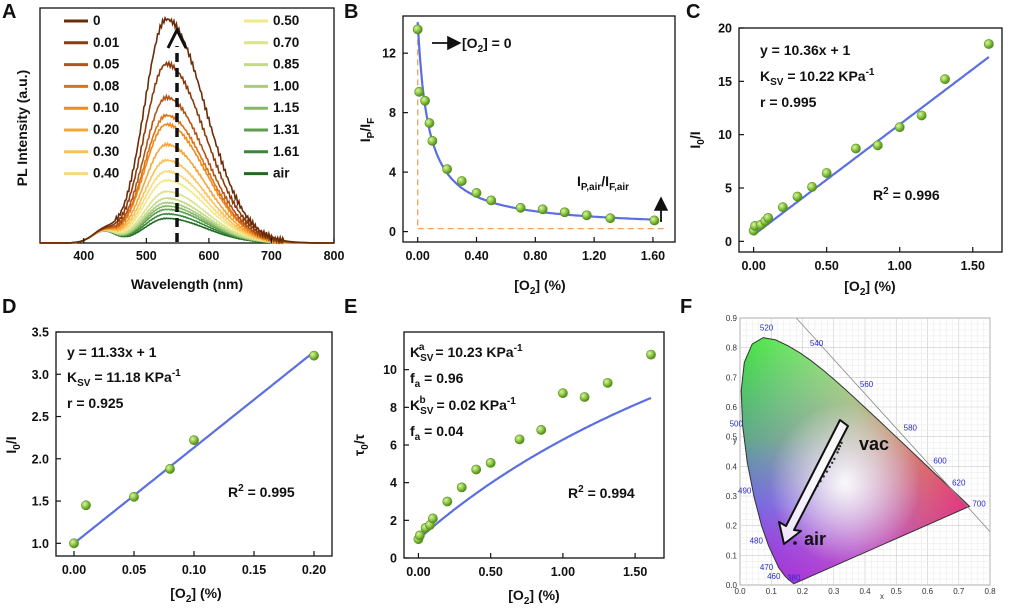 This screenshot has height=611, width=1017. Describe the element at coordinates (911, 428) in the screenshot. I see `cie-wavelength-580: 580` at that location.